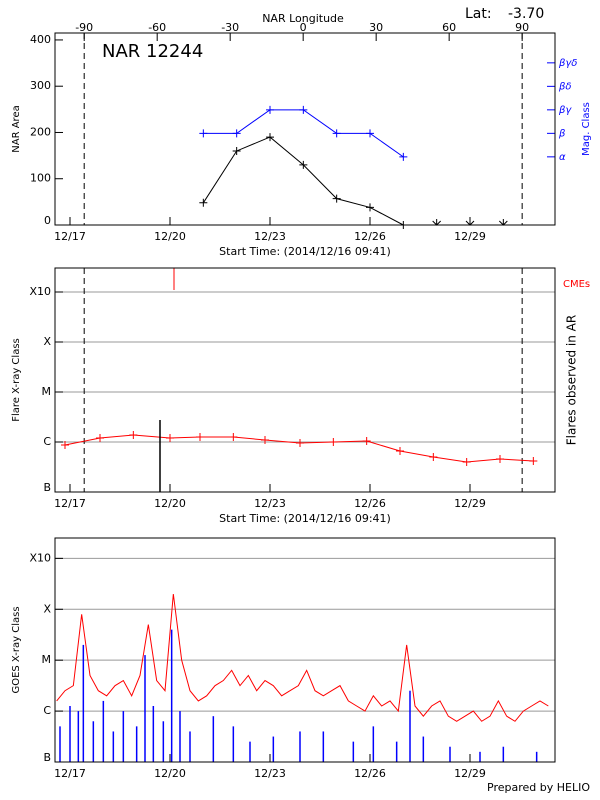 The height and width of the screenshot is (800, 600). What do you see at coordinates (449, 27) in the screenshot?
I see `x2-tick-label: 60` at bounding box center [449, 27].